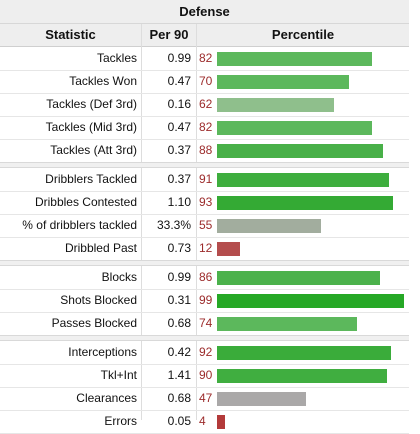  I want to click on table-row: Errors 0.05 4, so click(204, 422).